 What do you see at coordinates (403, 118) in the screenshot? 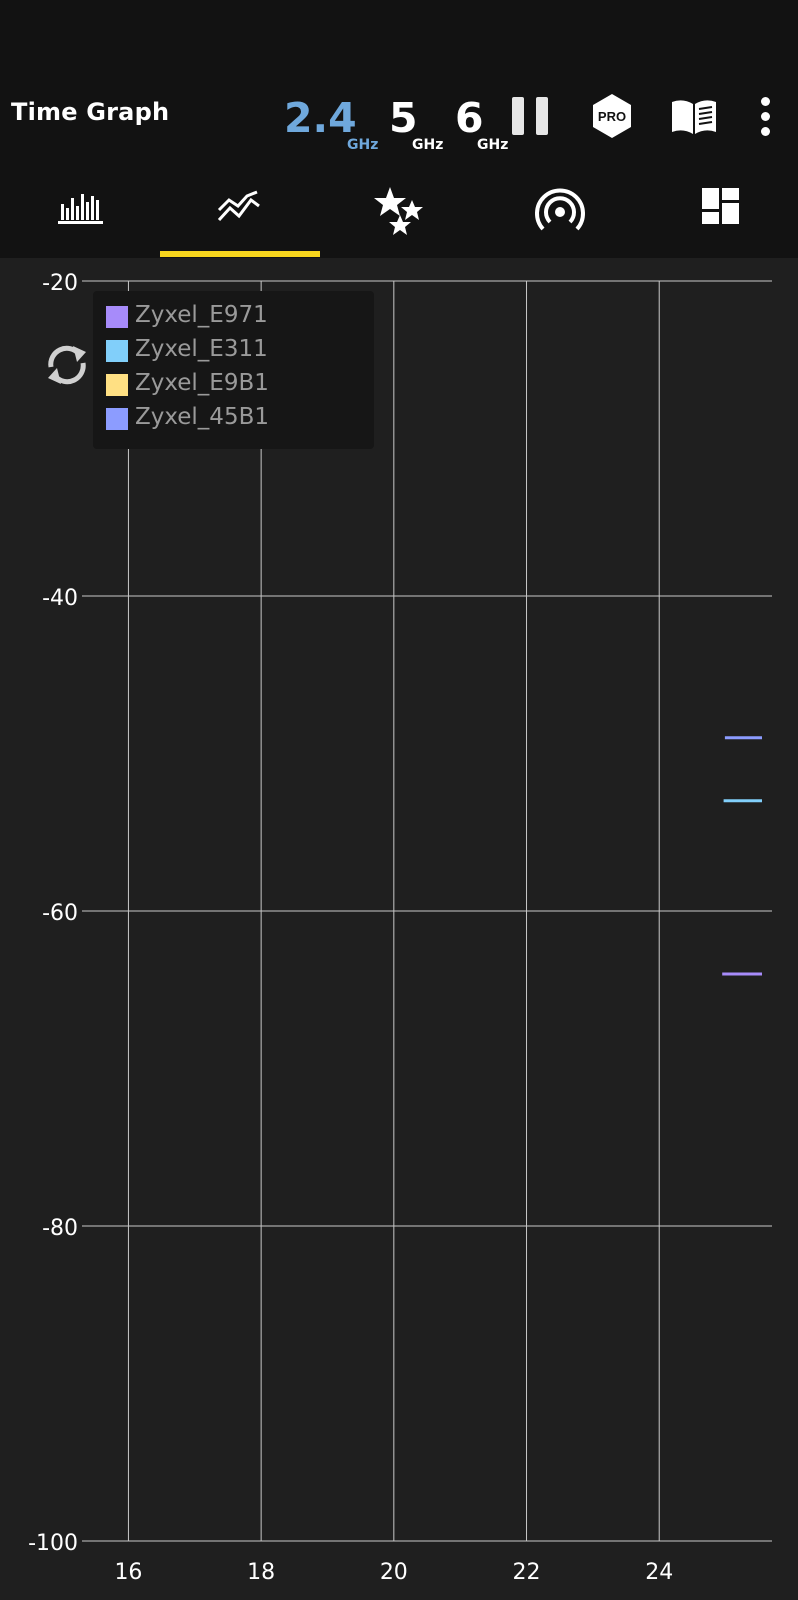
I see `band-5-value: 5` at bounding box center [403, 118].